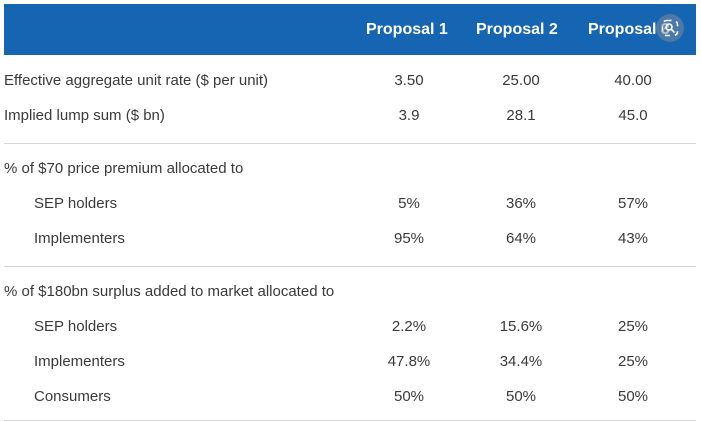 The height and width of the screenshot is (421, 701). What do you see at coordinates (124, 168) in the screenshot?
I see `section-title: % of $70 price premium allocated to` at bounding box center [124, 168].